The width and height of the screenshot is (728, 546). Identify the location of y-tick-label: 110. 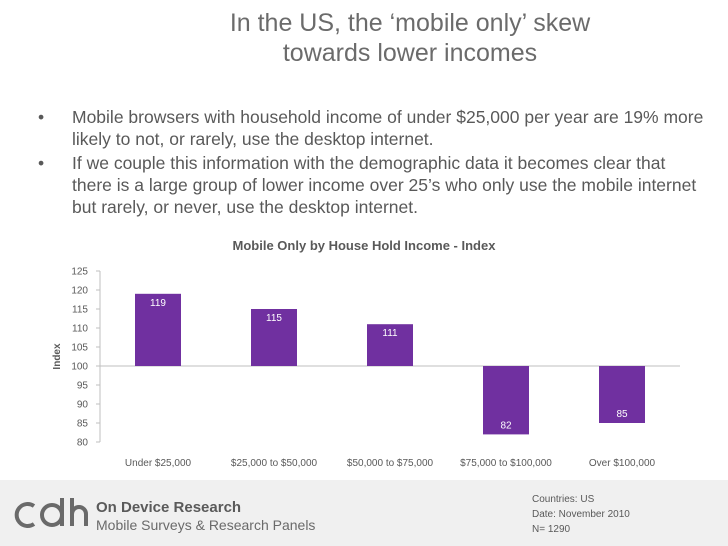
(80, 329).